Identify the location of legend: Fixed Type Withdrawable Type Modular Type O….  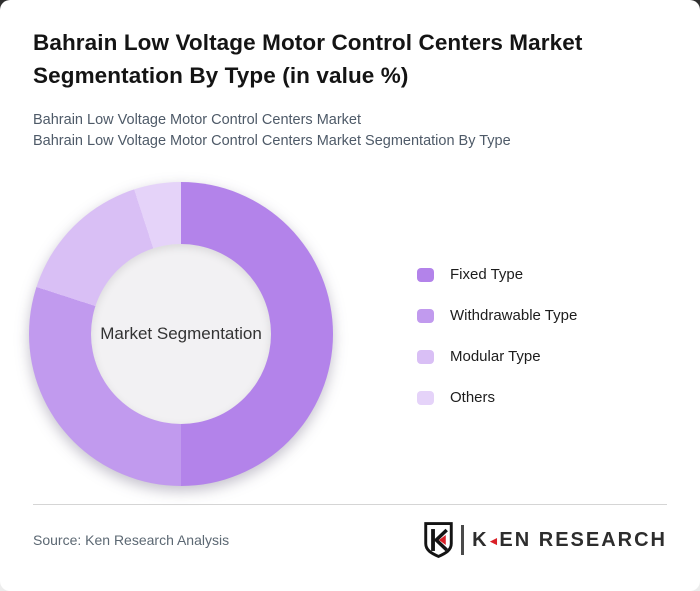
(497, 336).